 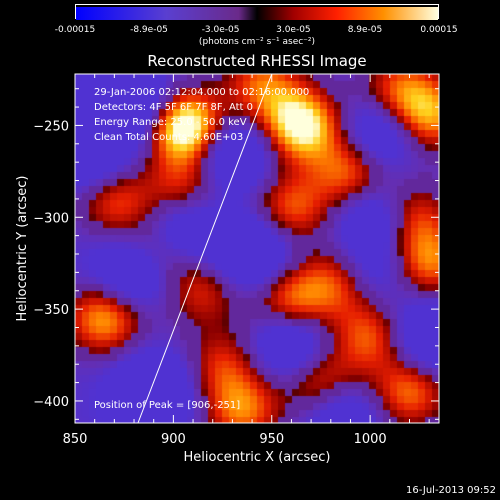 I want to click on y-tick-label: −300, so click(x=51, y=218).